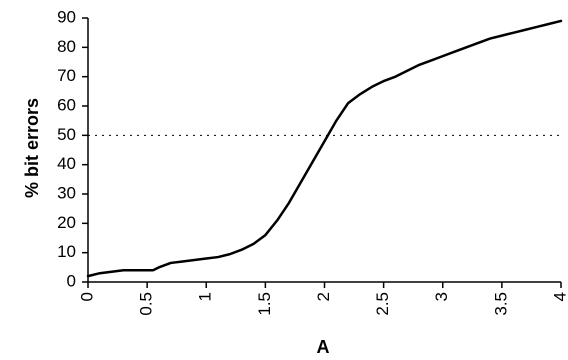 The height and width of the screenshot is (360, 568). I want to click on y-tick-label: 40, so click(66, 163).